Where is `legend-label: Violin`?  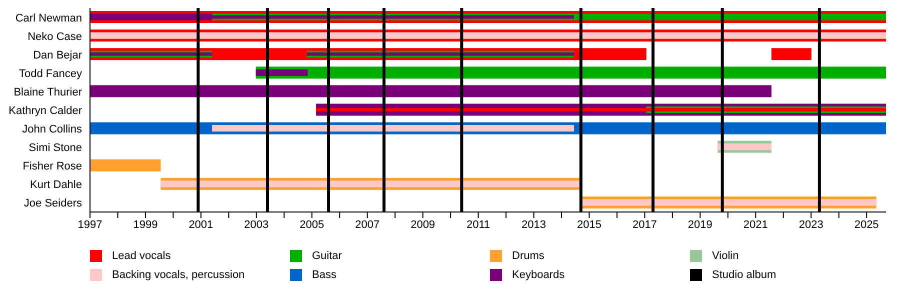
legend-label: Violin is located at coordinates (725, 256).